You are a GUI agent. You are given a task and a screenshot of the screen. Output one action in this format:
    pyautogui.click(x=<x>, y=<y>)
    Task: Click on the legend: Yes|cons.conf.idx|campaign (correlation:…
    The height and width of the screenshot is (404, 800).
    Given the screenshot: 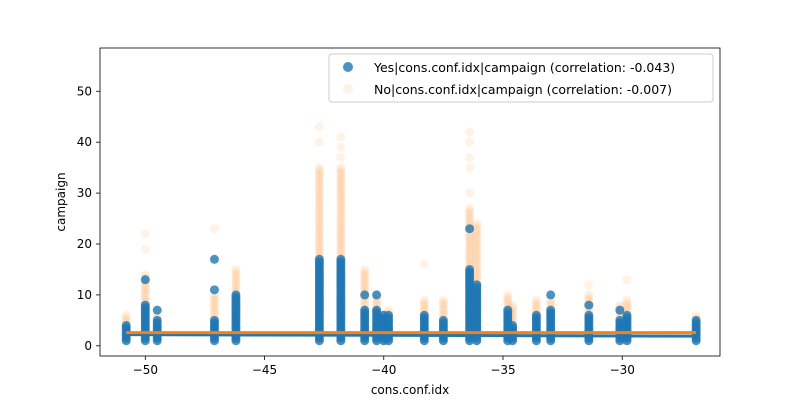 What is the action you would take?
    pyautogui.click(x=521, y=78)
    